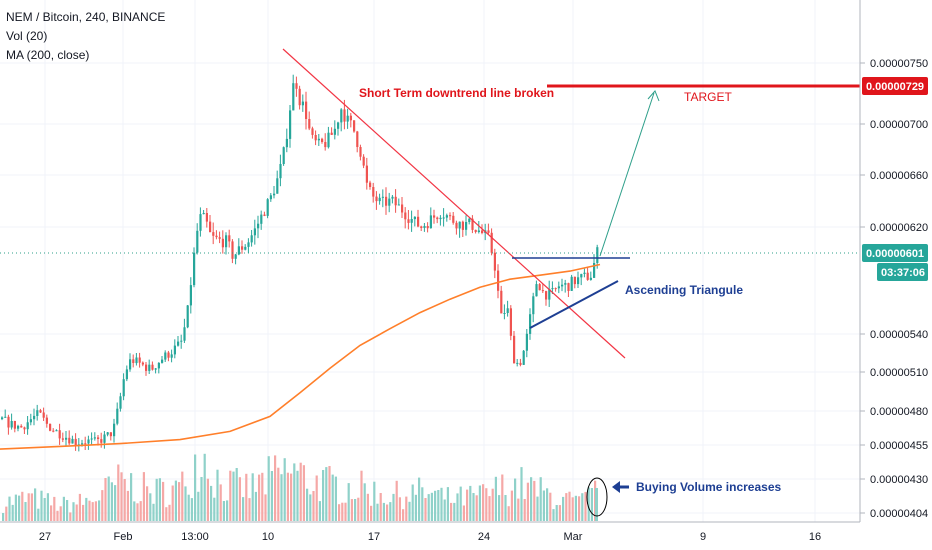  I want to click on y-tick-label: 0.00000540, so click(899, 335).